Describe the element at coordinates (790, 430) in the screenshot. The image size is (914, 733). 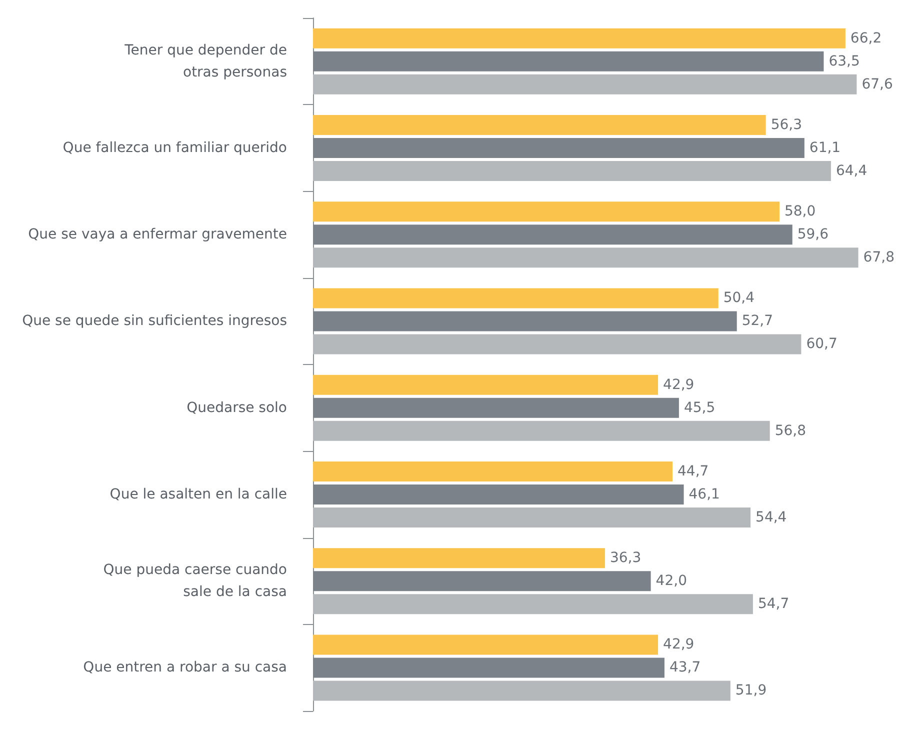
I see `data-label: 56,8` at that location.